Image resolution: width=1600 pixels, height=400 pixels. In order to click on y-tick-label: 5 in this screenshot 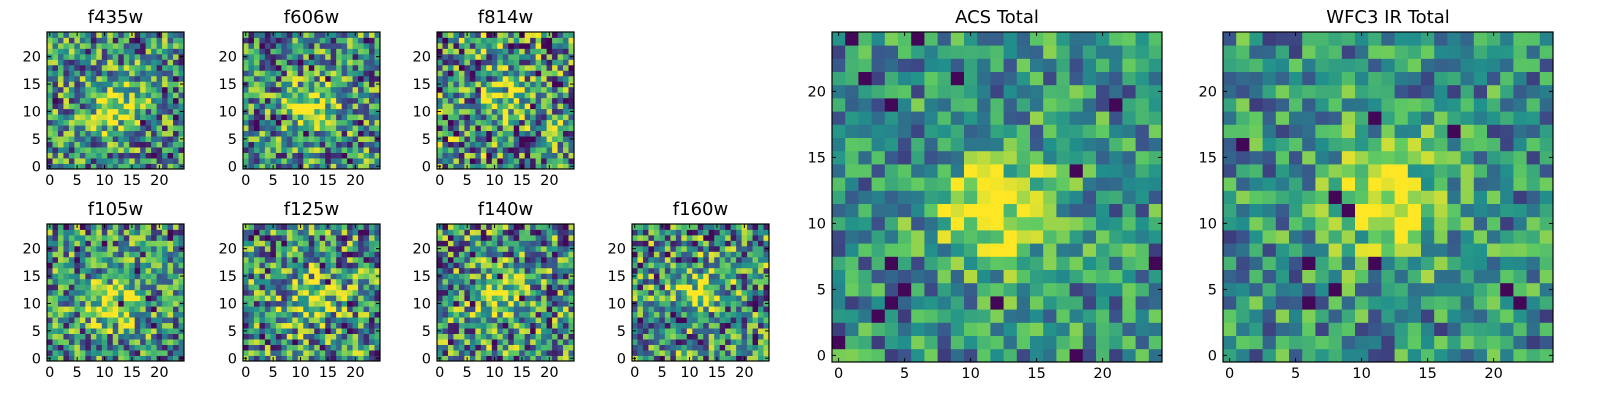, I will do `click(232, 140)`.